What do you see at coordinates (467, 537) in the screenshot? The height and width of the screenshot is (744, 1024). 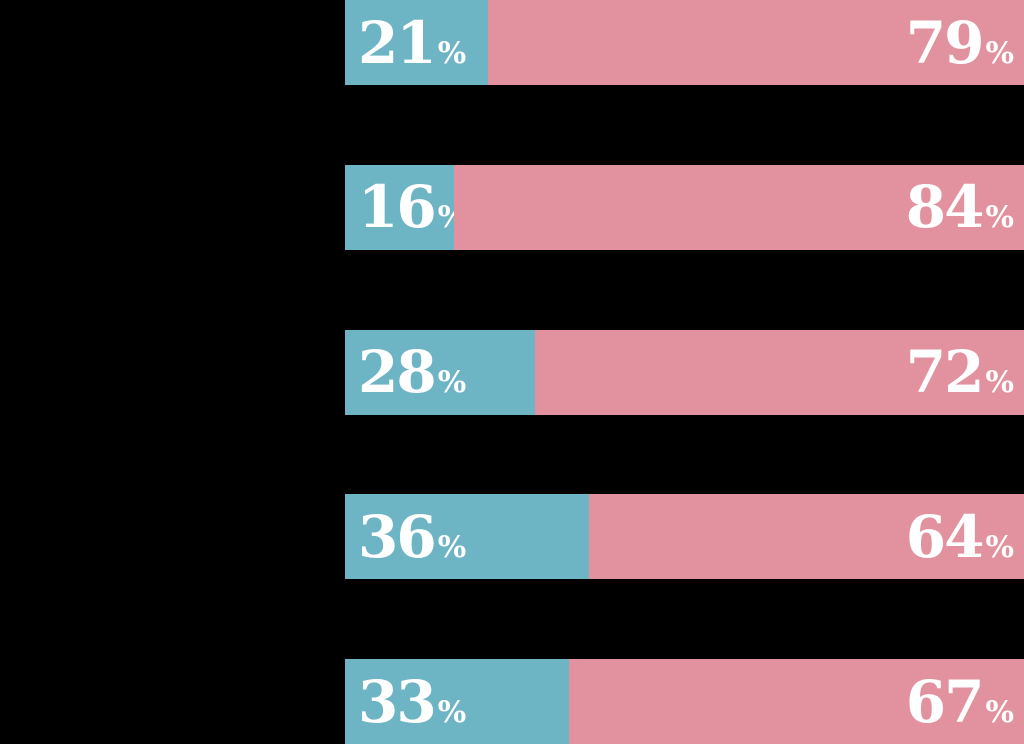 I see `bar-segment-teal: 36 %` at bounding box center [467, 537].